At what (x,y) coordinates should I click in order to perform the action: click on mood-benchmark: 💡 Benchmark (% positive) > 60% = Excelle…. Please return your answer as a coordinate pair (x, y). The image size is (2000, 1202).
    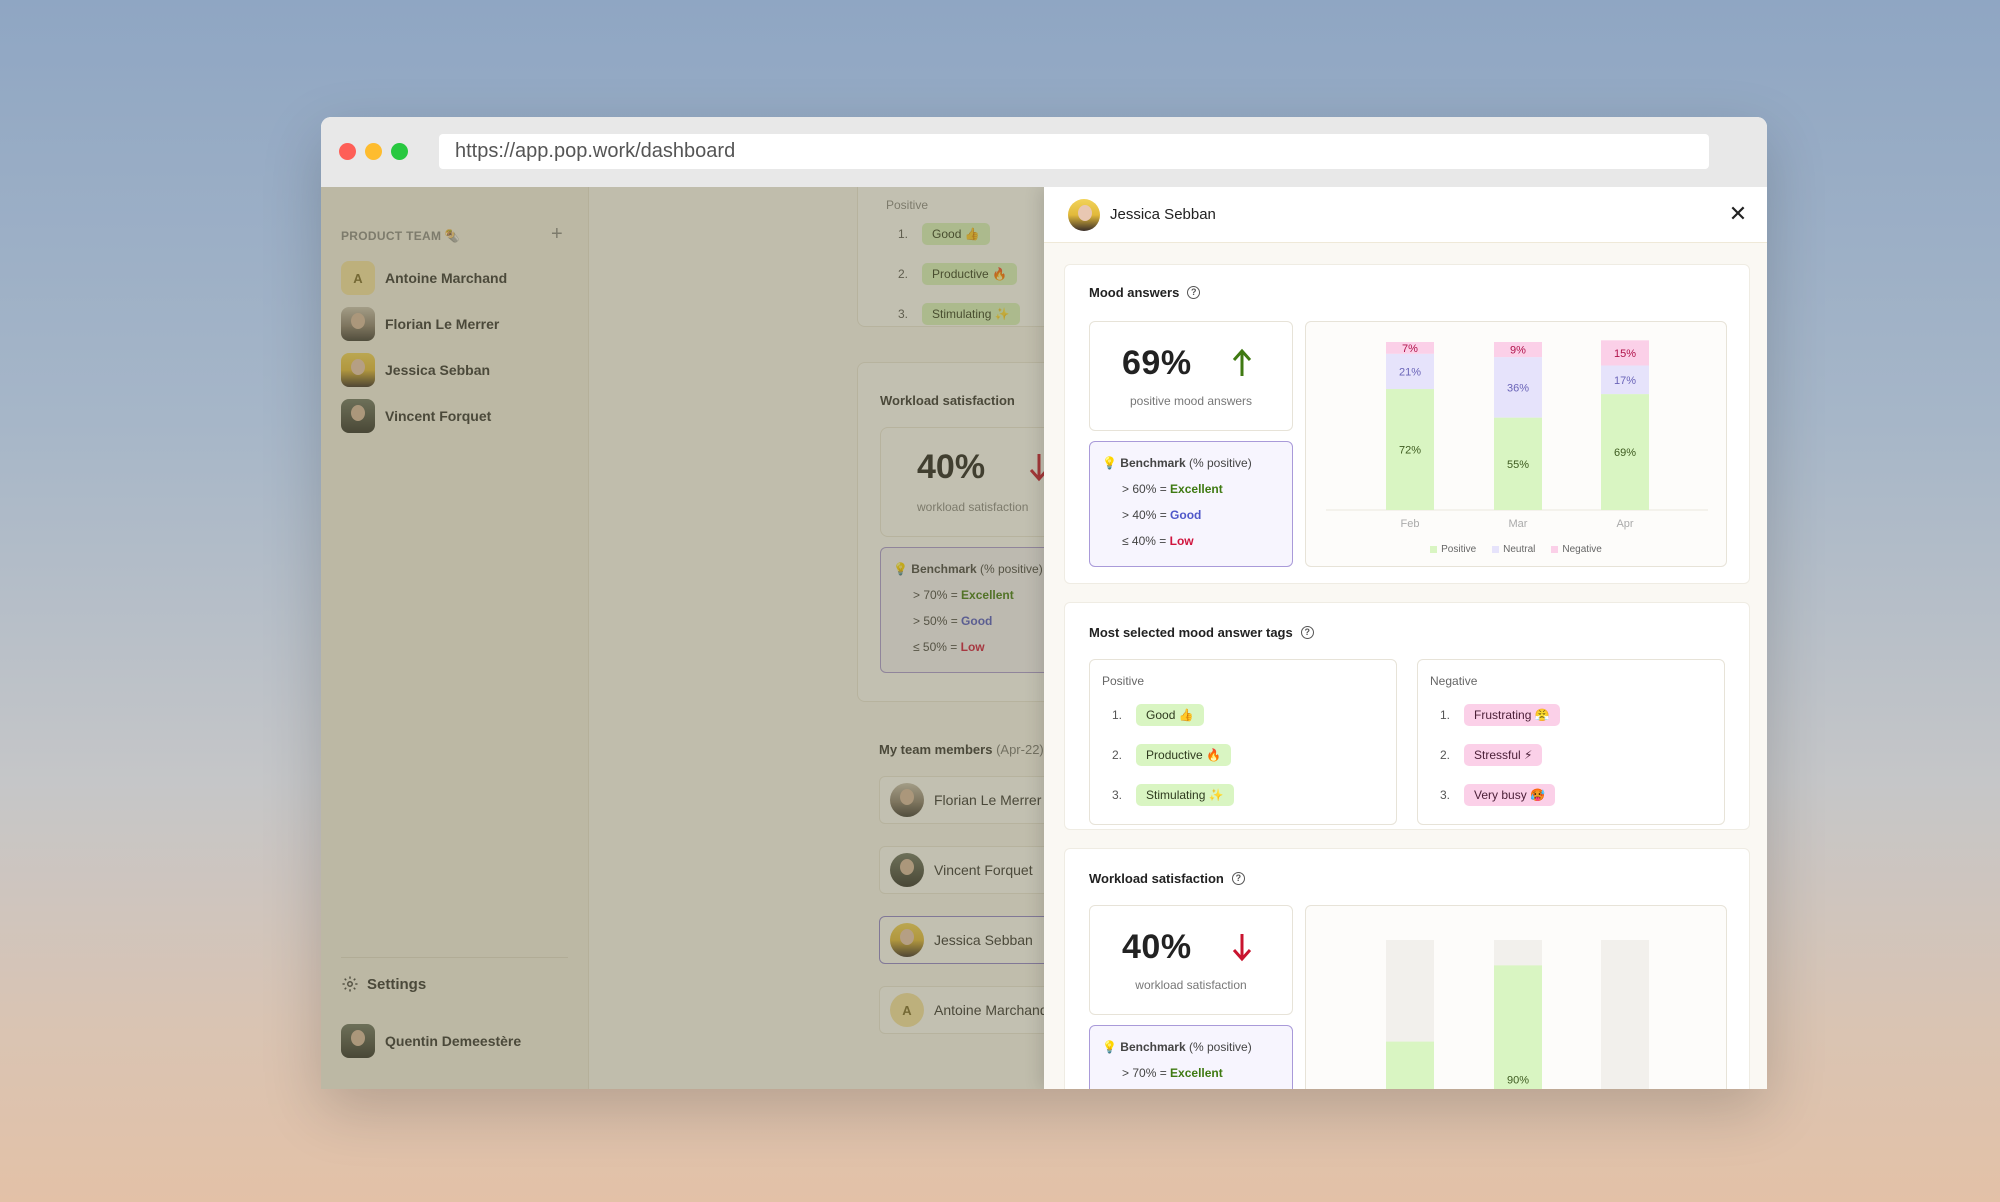
    Looking at the image, I should click on (1191, 504).